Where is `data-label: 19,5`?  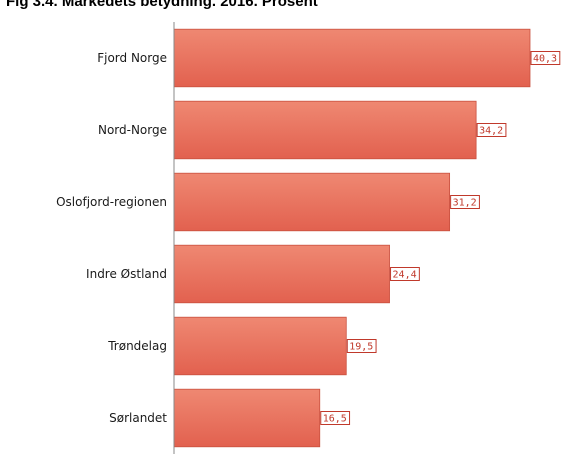
data-label: 19,5 is located at coordinates (361, 347).